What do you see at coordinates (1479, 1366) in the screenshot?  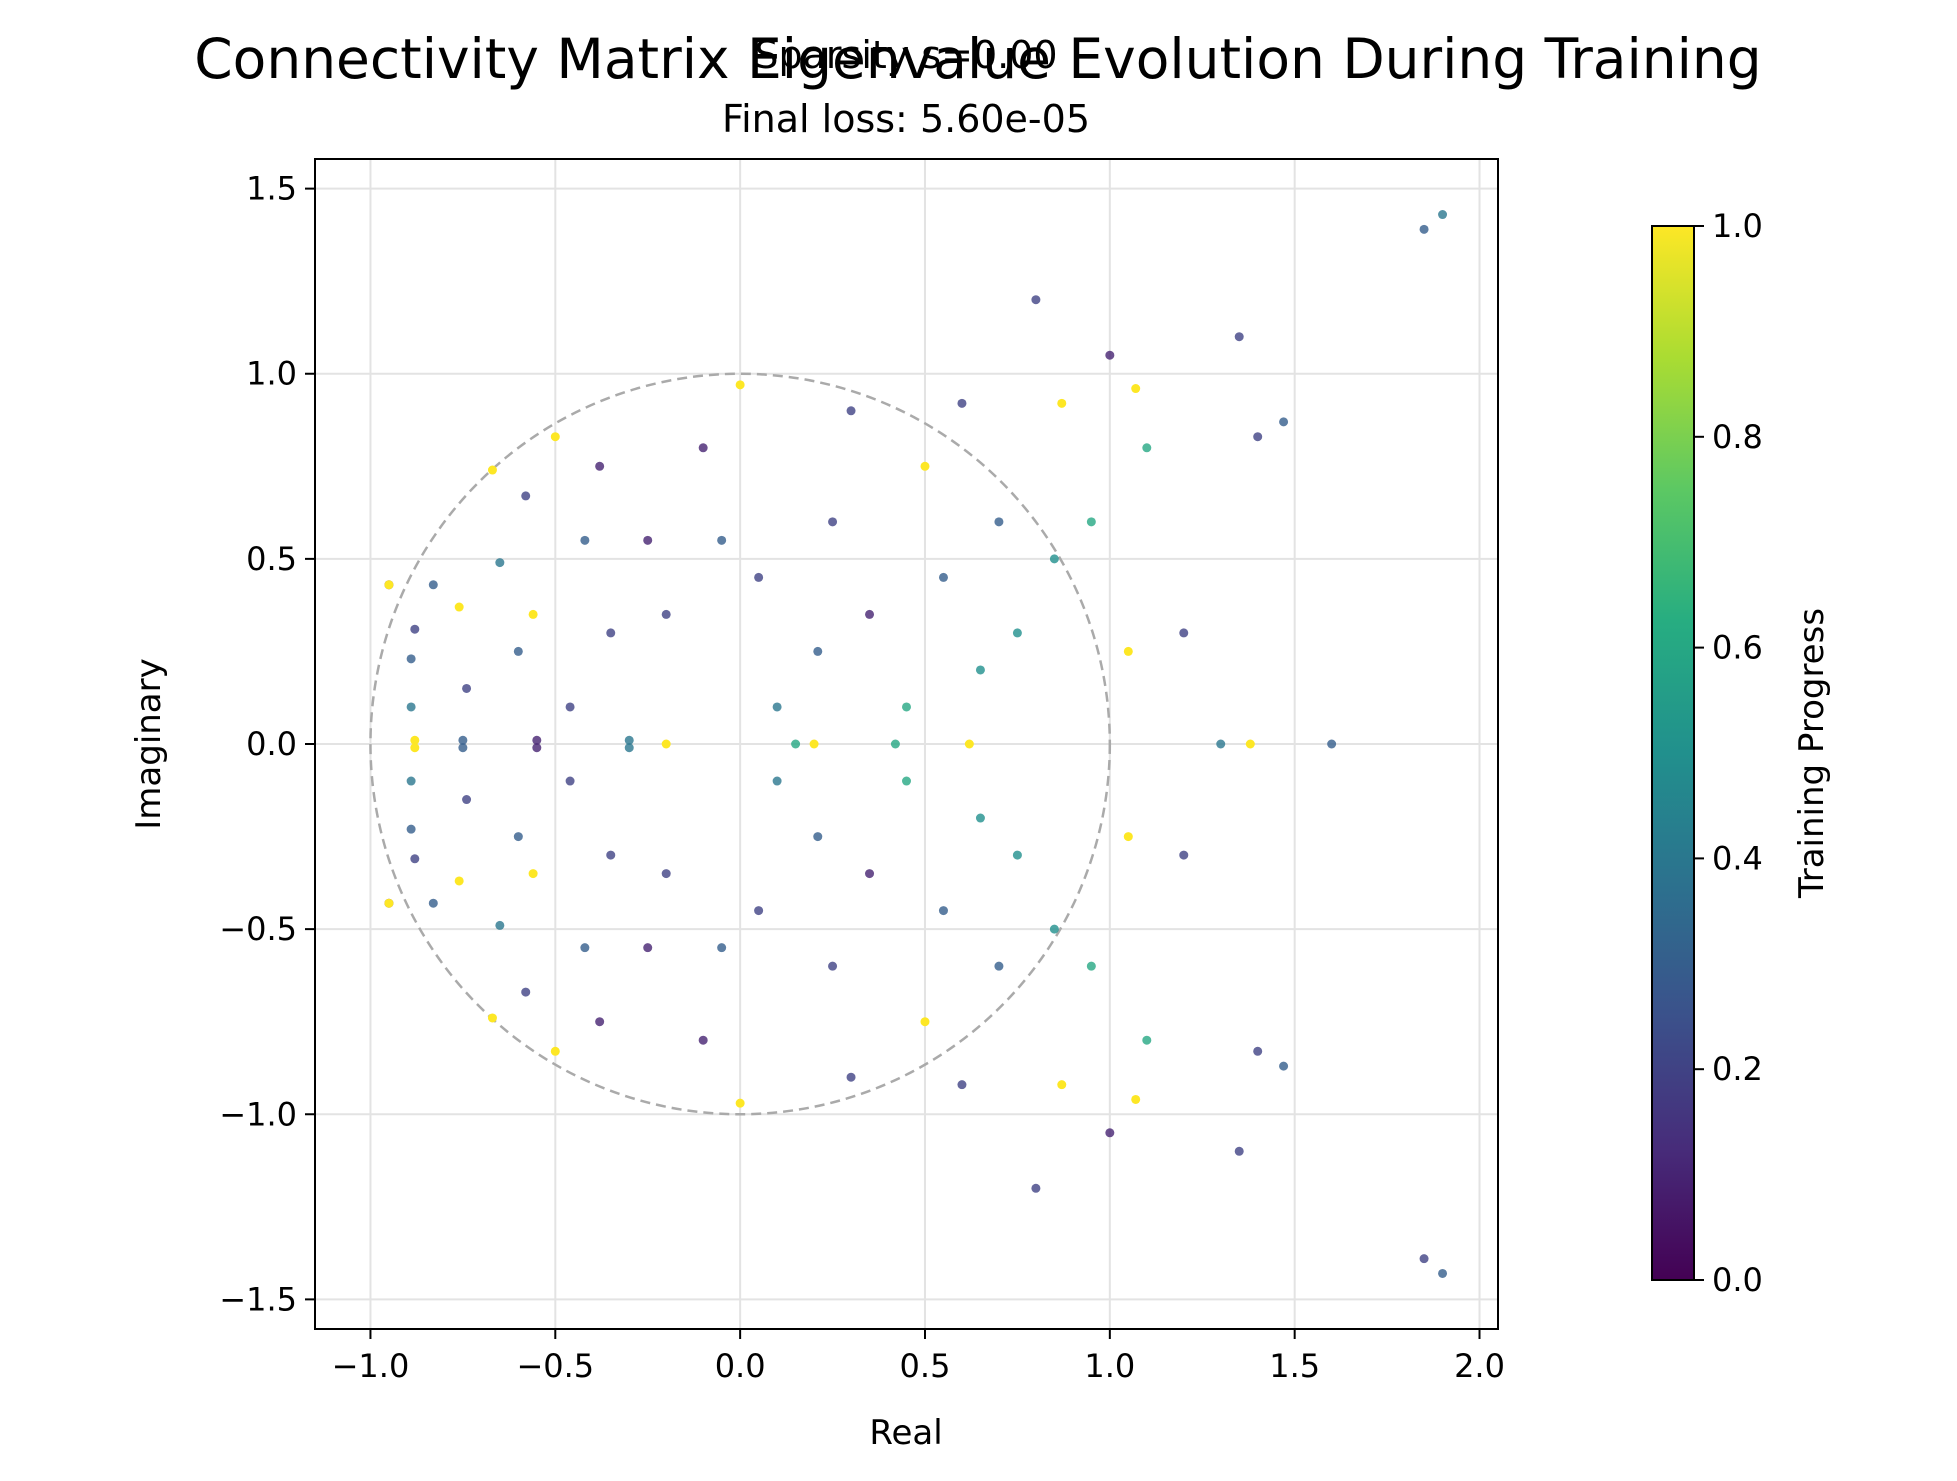 I see `x-tick-label: 2.0` at bounding box center [1479, 1366].